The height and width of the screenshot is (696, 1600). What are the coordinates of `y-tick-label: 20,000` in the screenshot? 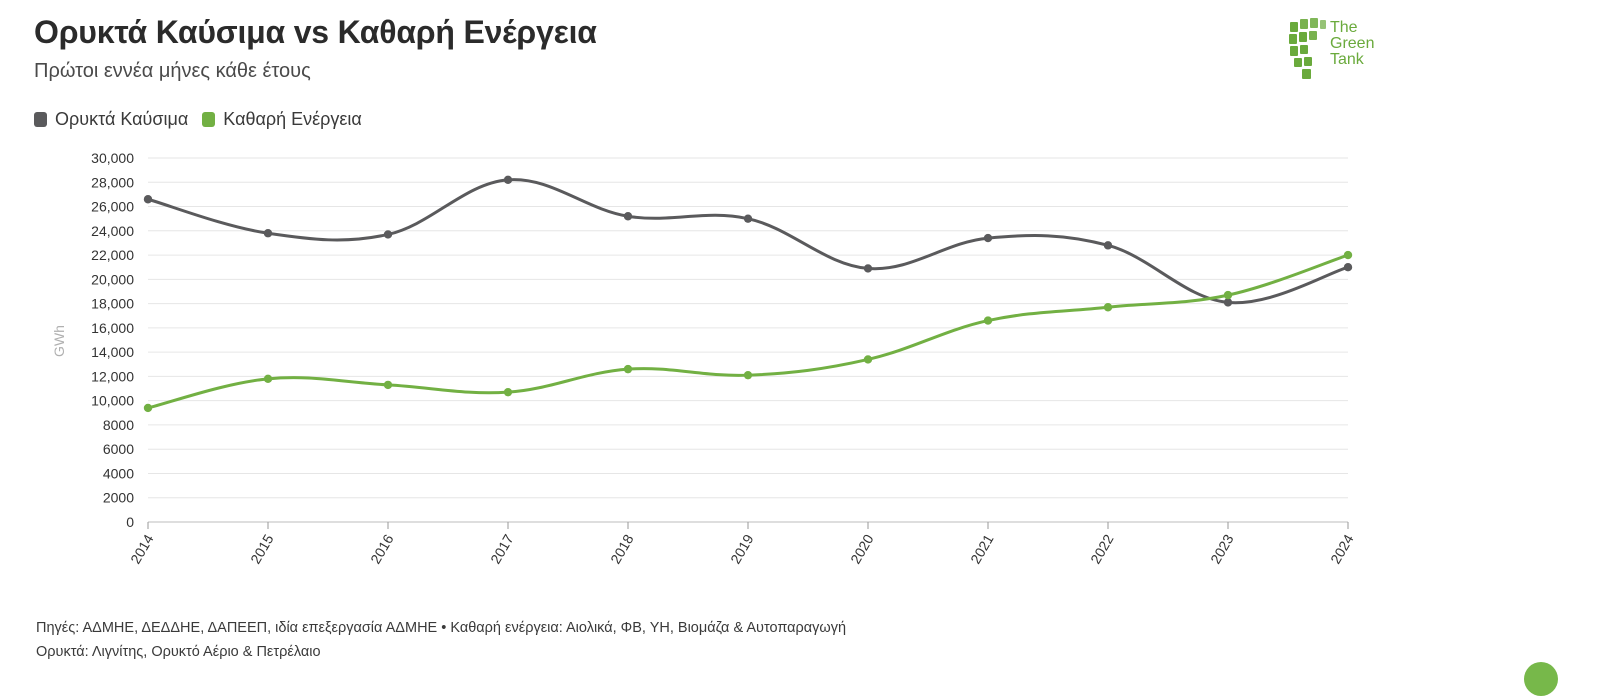 It's located at (112, 279).